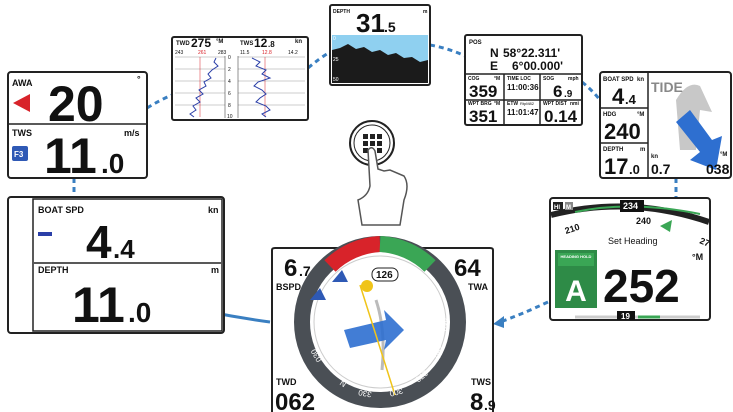 The width and height of the screenshot is (733, 412). What do you see at coordinates (661, 169) in the screenshot?
I see `value: 0.7` at bounding box center [661, 169].